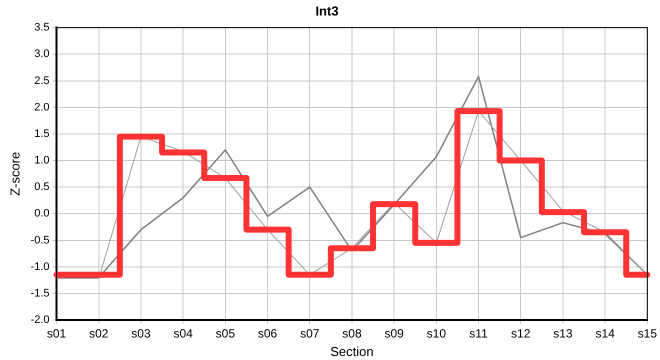  What do you see at coordinates (478, 333) in the screenshot?
I see `x-tick-label: s11` at bounding box center [478, 333].